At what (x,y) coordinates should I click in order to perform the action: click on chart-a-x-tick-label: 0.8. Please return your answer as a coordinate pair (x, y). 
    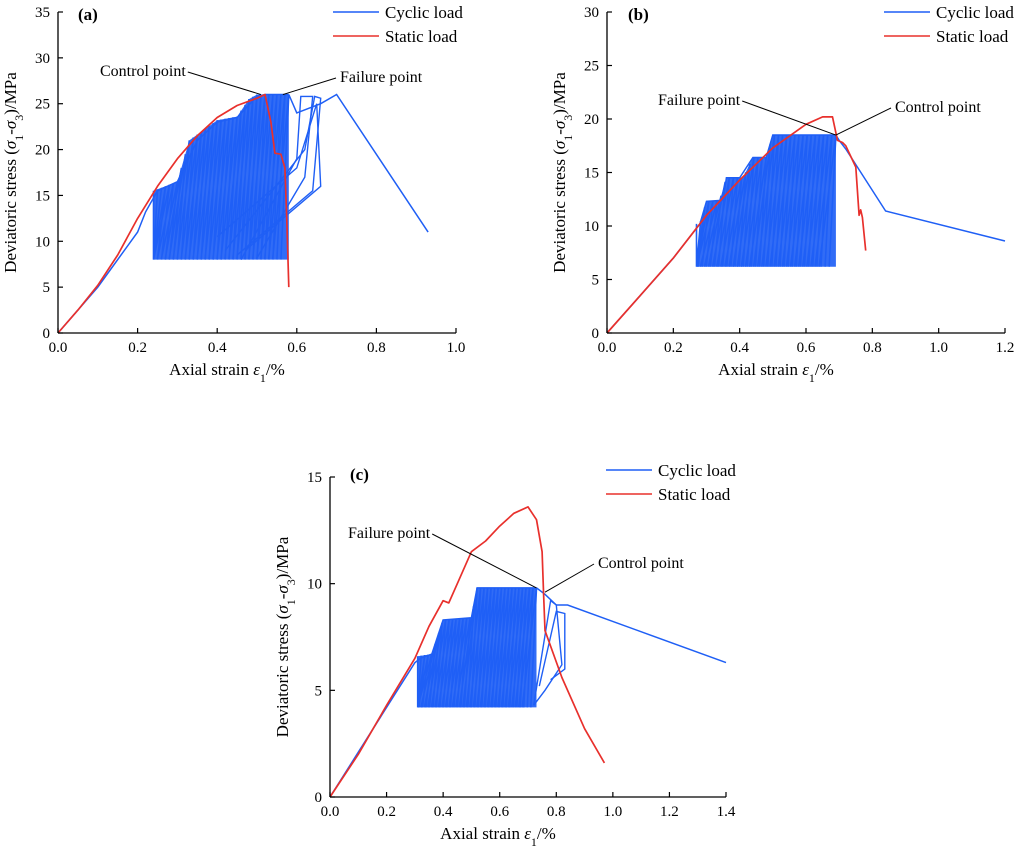
    Looking at the image, I should click on (376, 348).